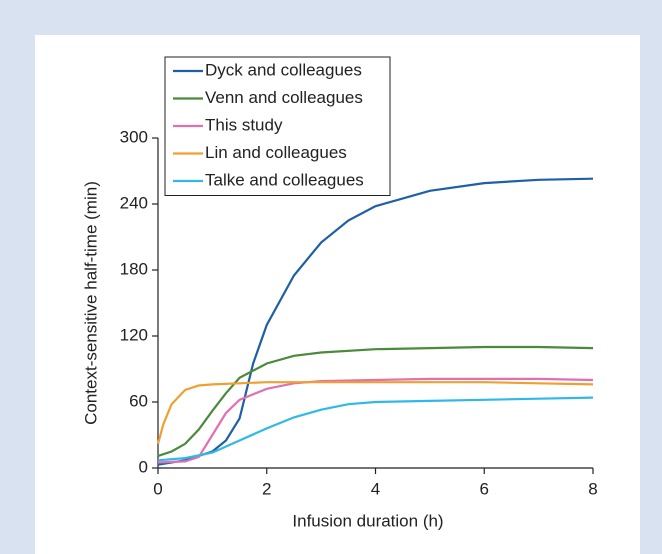 This screenshot has height=554, width=662. I want to click on legend-label: Talke and colleagues, so click(284, 179).